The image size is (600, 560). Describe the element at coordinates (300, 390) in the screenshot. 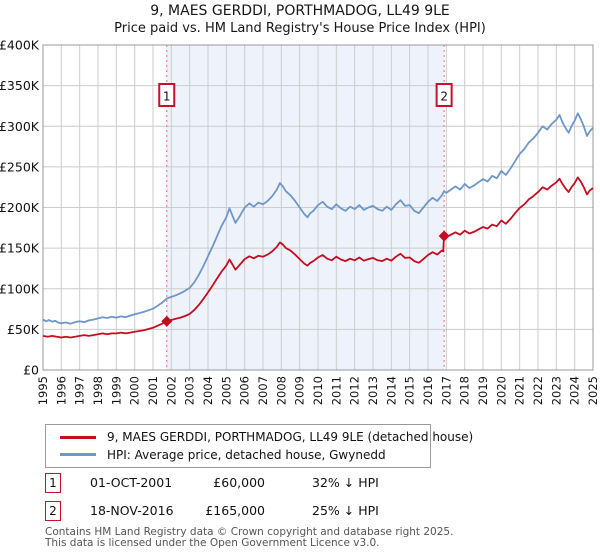

I see `x-tick-label: 2009` at that location.